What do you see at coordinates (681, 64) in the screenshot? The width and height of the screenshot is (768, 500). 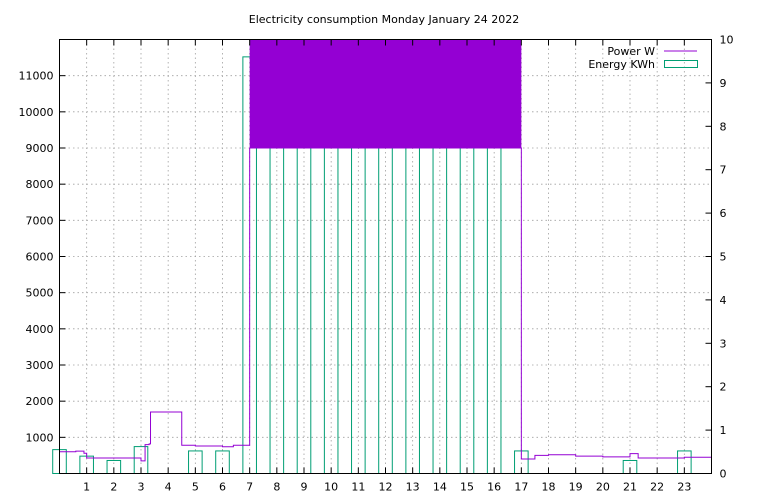 I see `legend-energy-swatch` at bounding box center [681, 64].